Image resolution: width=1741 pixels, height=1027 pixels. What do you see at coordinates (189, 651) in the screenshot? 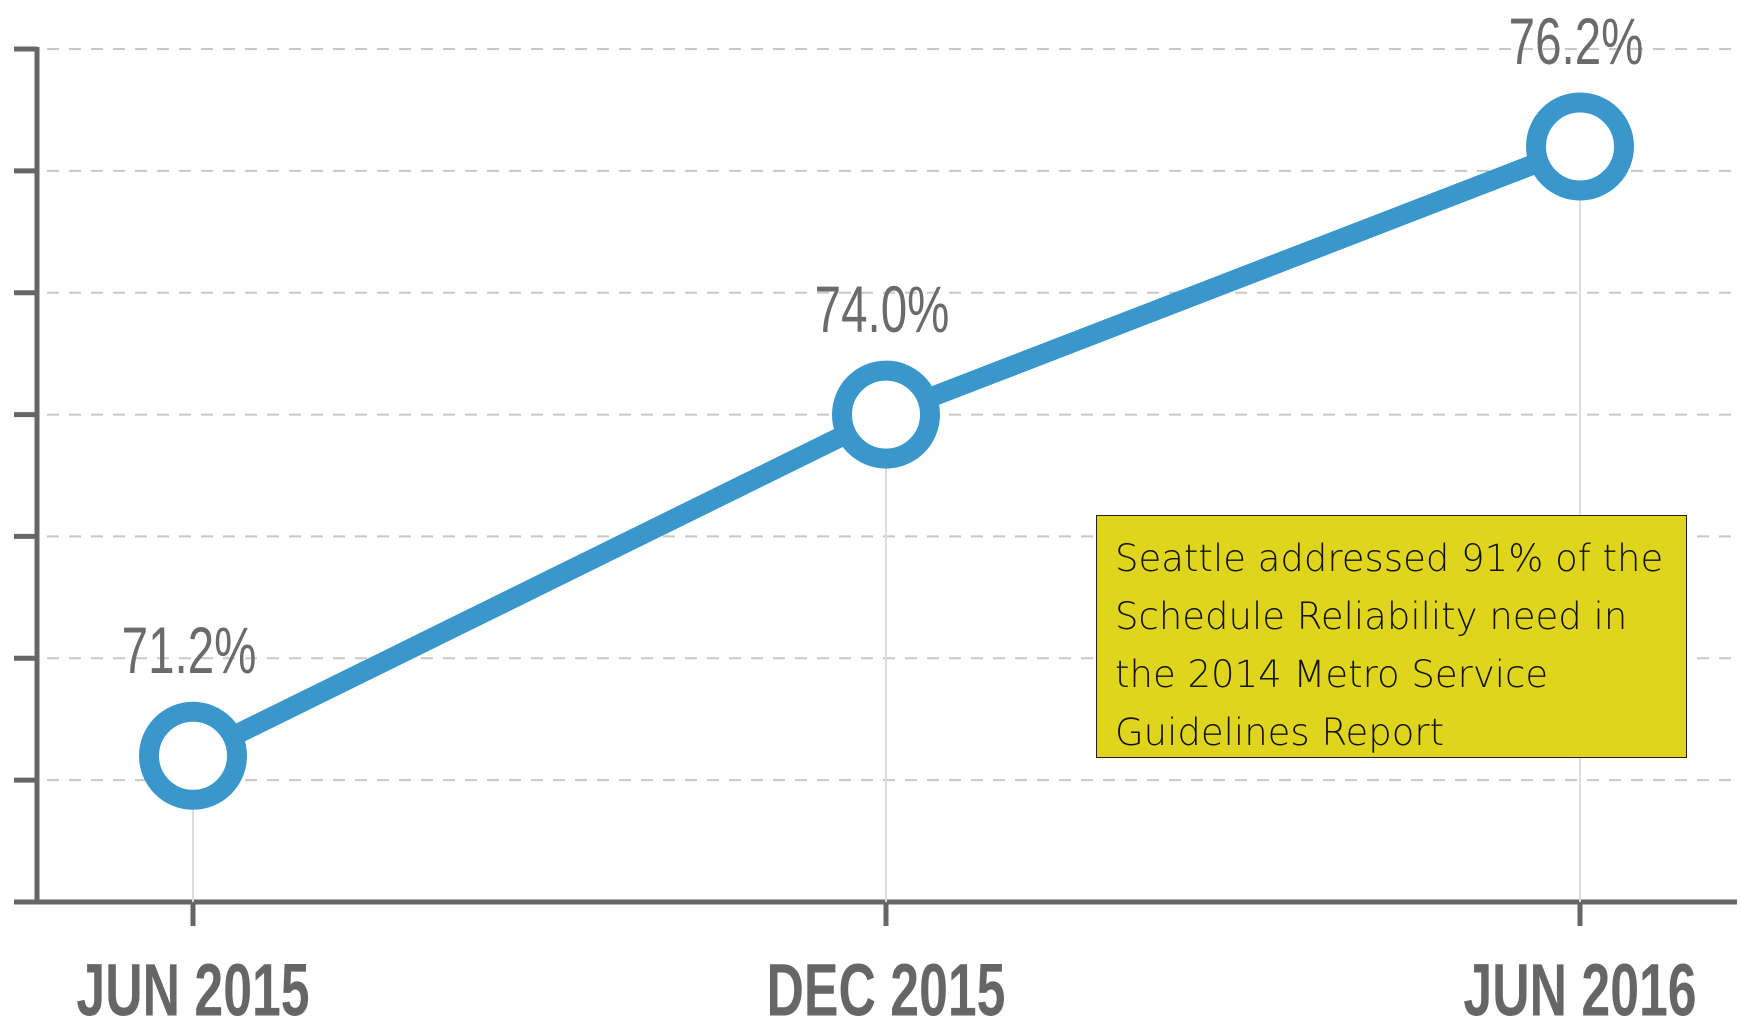
I see `value-label: 71.2%` at bounding box center [189, 651].